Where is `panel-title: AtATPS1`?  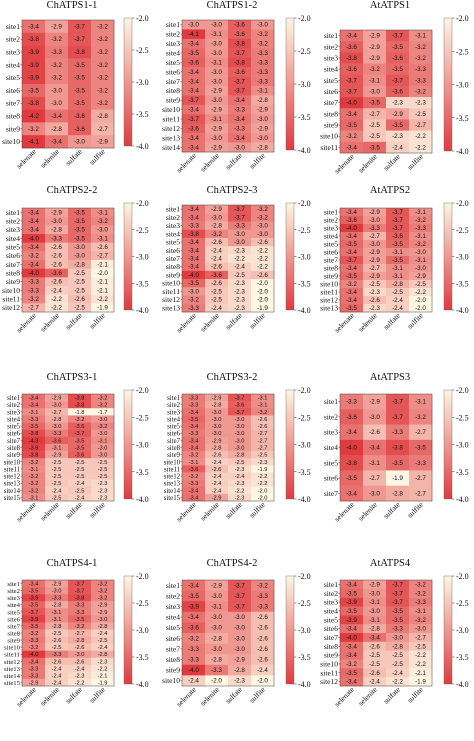
panel-title: AtATPS1 is located at coordinates (390, 5).